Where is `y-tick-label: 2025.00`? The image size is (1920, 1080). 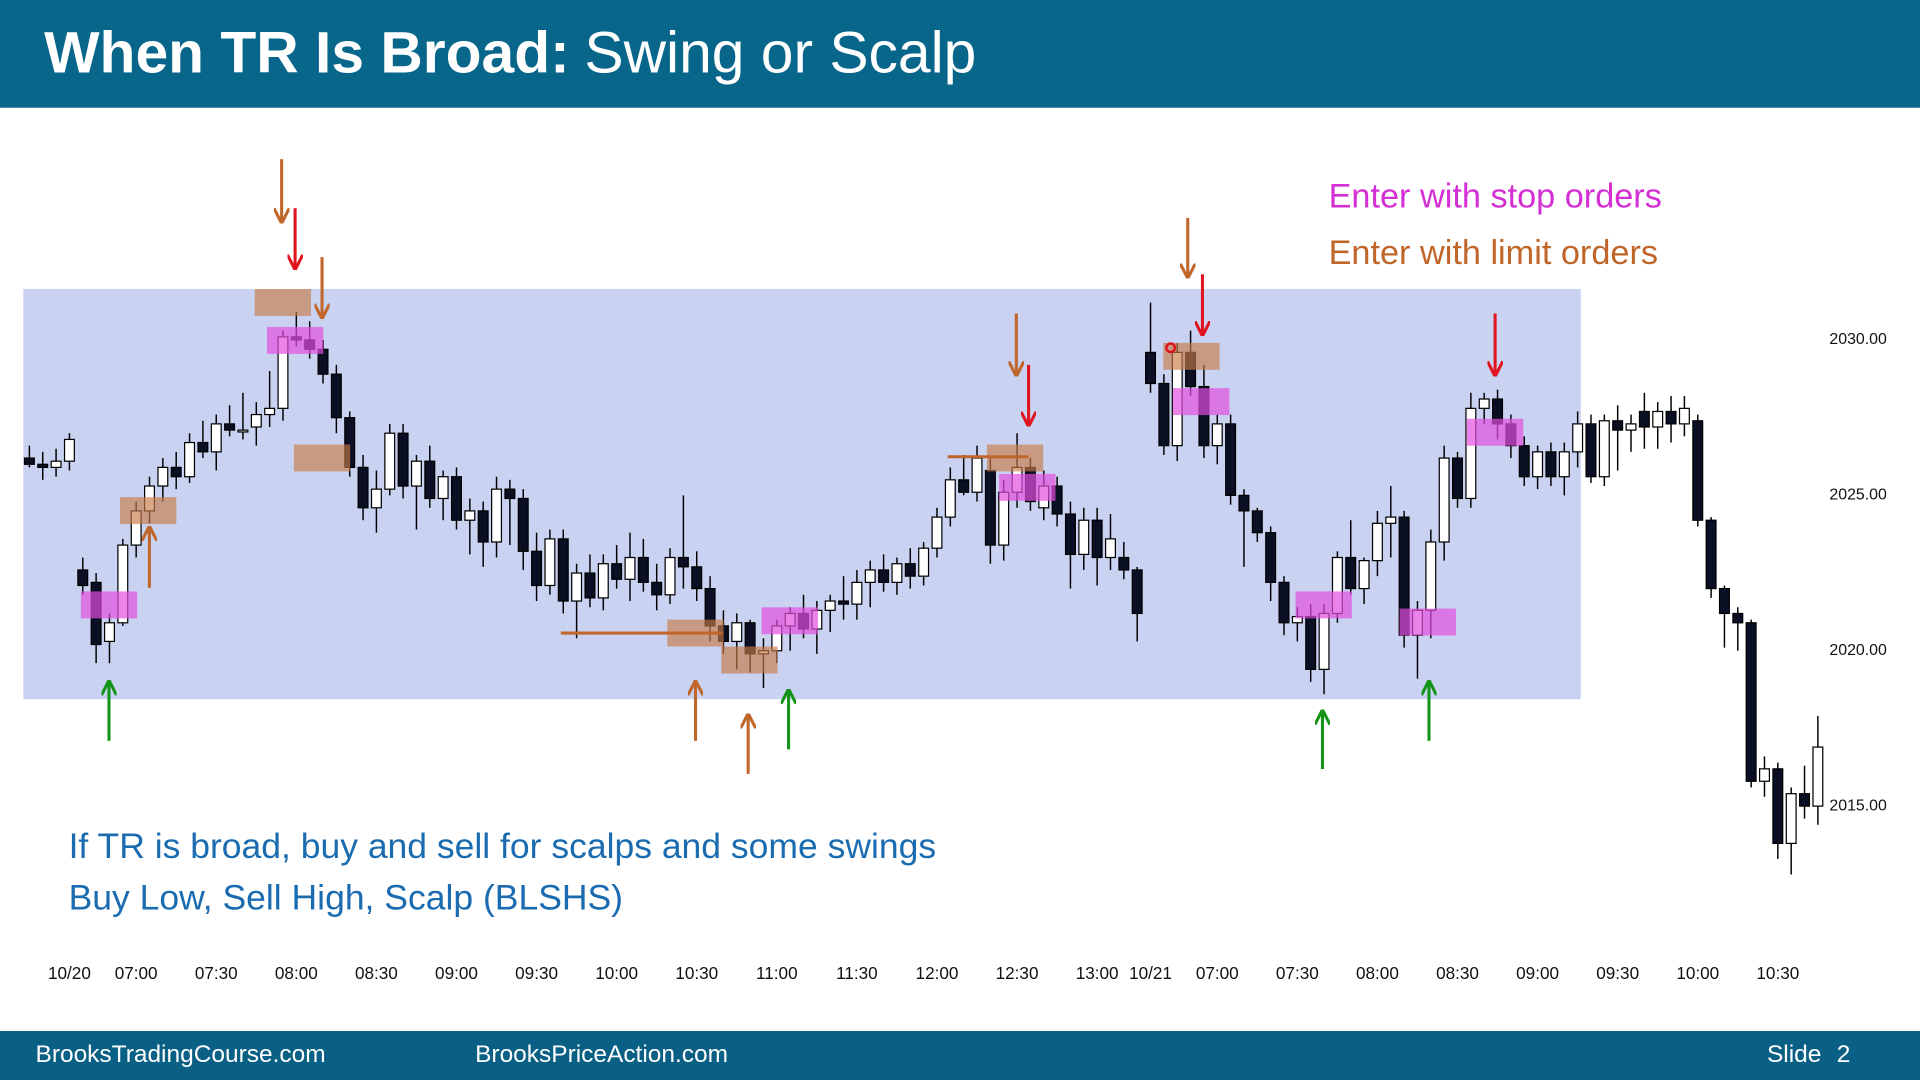 y-tick-label: 2025.00 is located at coordinates (1858, 495).